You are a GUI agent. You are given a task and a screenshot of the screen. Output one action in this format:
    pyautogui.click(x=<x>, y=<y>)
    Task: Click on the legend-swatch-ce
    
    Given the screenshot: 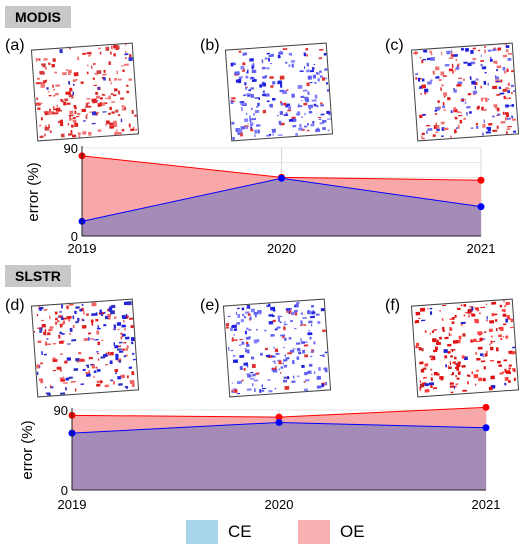 What is the action you would take?
    pyautogui.click(x=202, y=532)
    